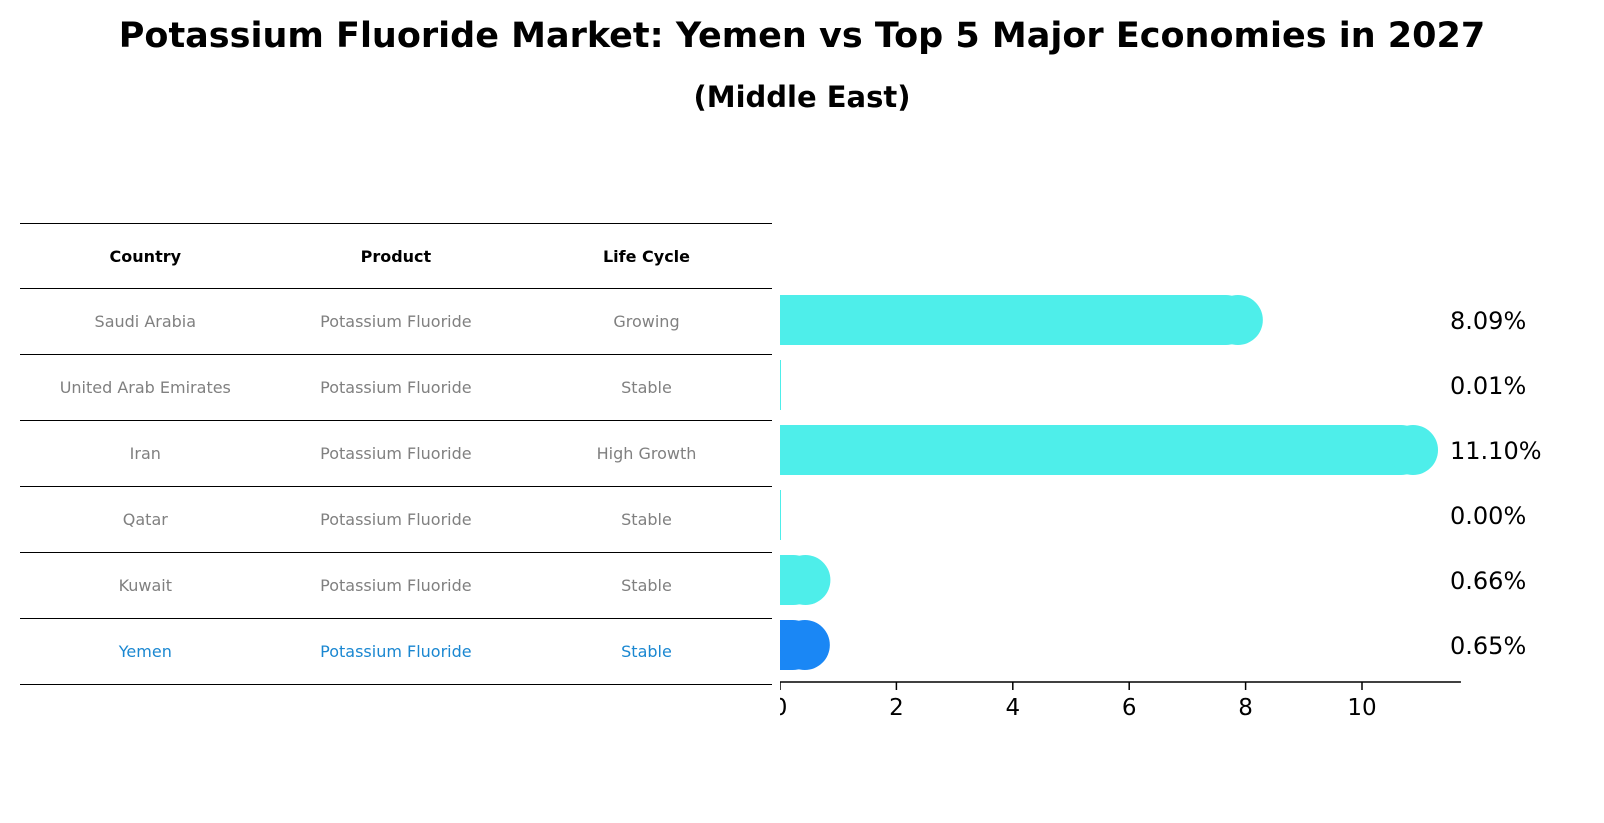 The image size is (1604, 823). What do you see at coordinates (1488, 646) in the screenshot?
I see `data-label: 0.65%` at bounding box center [1488, 646].